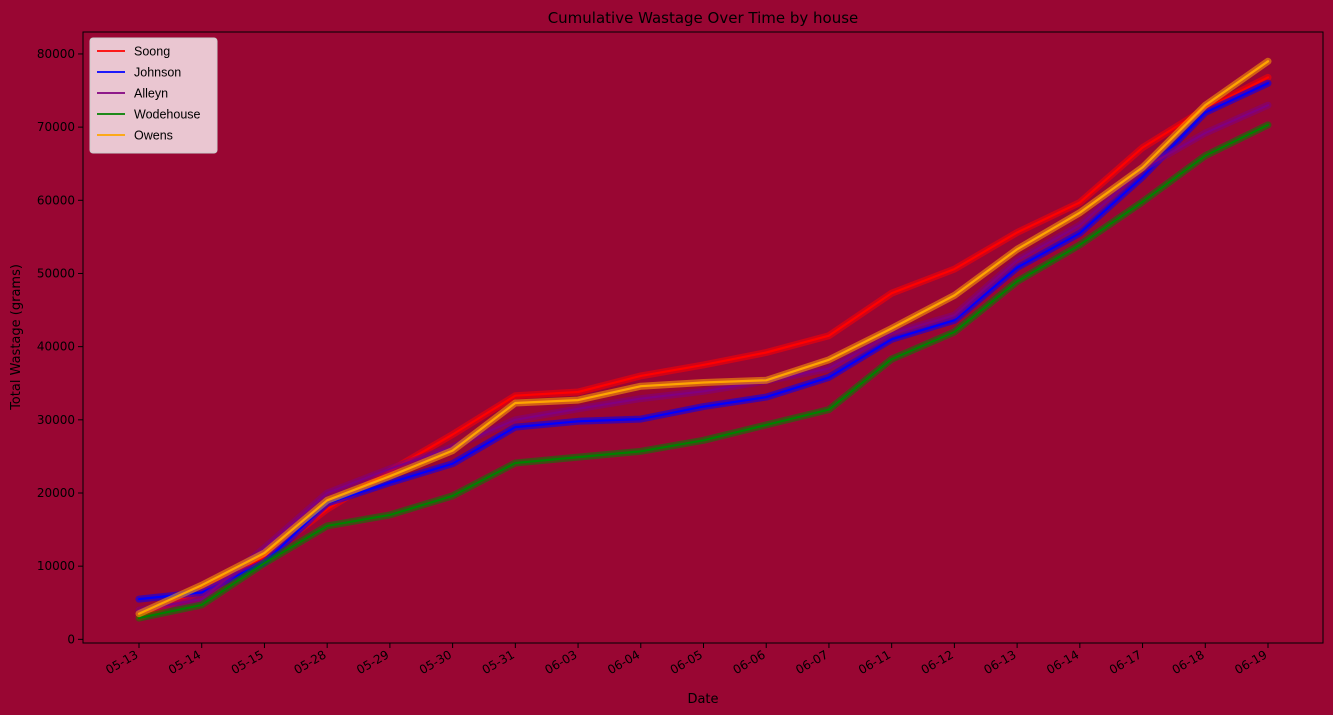 The width and height of the screenshot is (1333, 715). What do you see at coordinates (152, 52) in the screenshot?
I see `legend-label: Soong` at bounding box center [152, 52].